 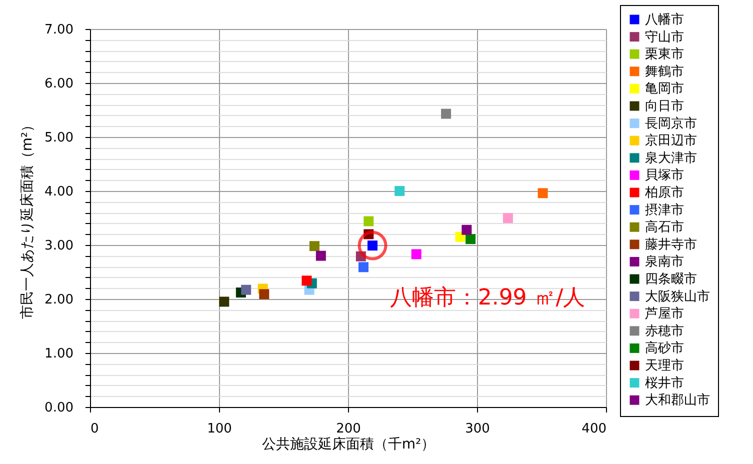 I want to click on x-tick-label: 200, so click(x=348, y=429).